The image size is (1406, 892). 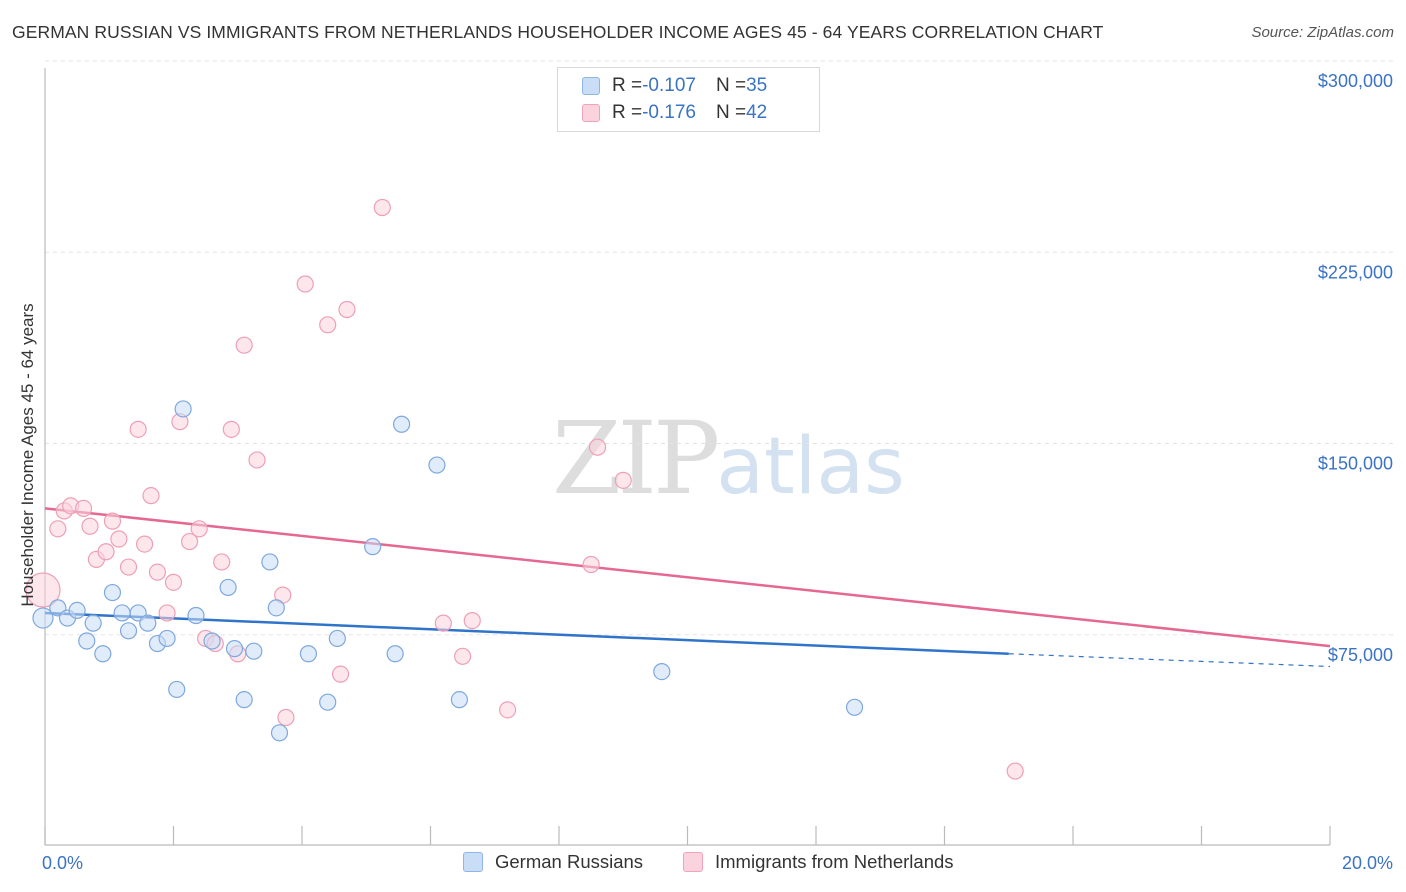 What do you see at coordinates (810, 467) in the screenshot?
I see `watermark-atlas: atlas` at bounding box center [810, 467].